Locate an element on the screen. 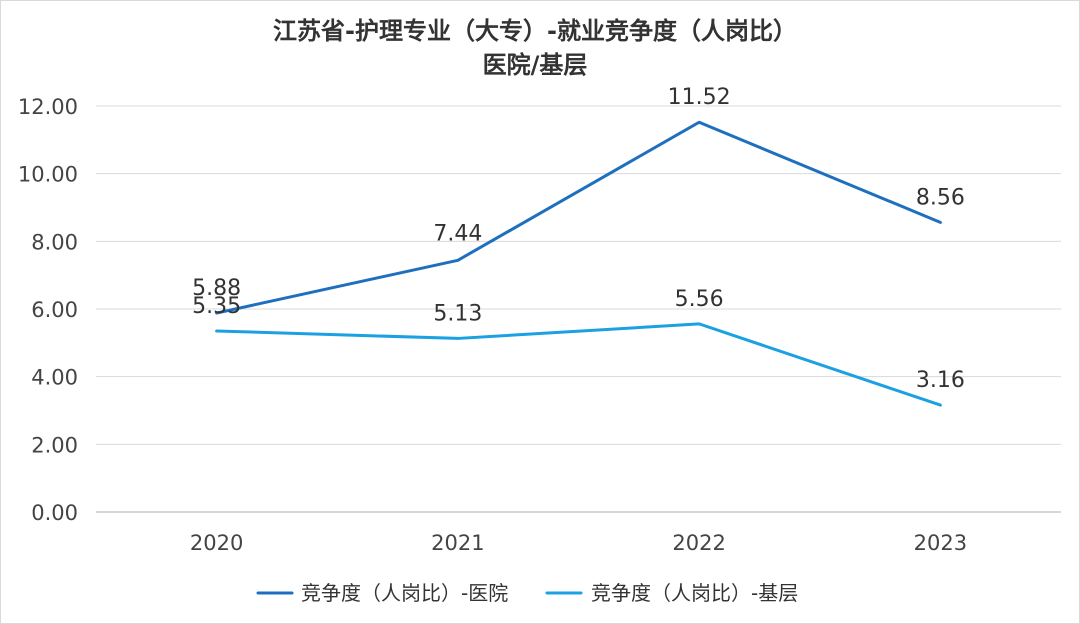 The image size is (1080, 624). data-label-grassroots: 3.16 is located at coordinates (940, 380).